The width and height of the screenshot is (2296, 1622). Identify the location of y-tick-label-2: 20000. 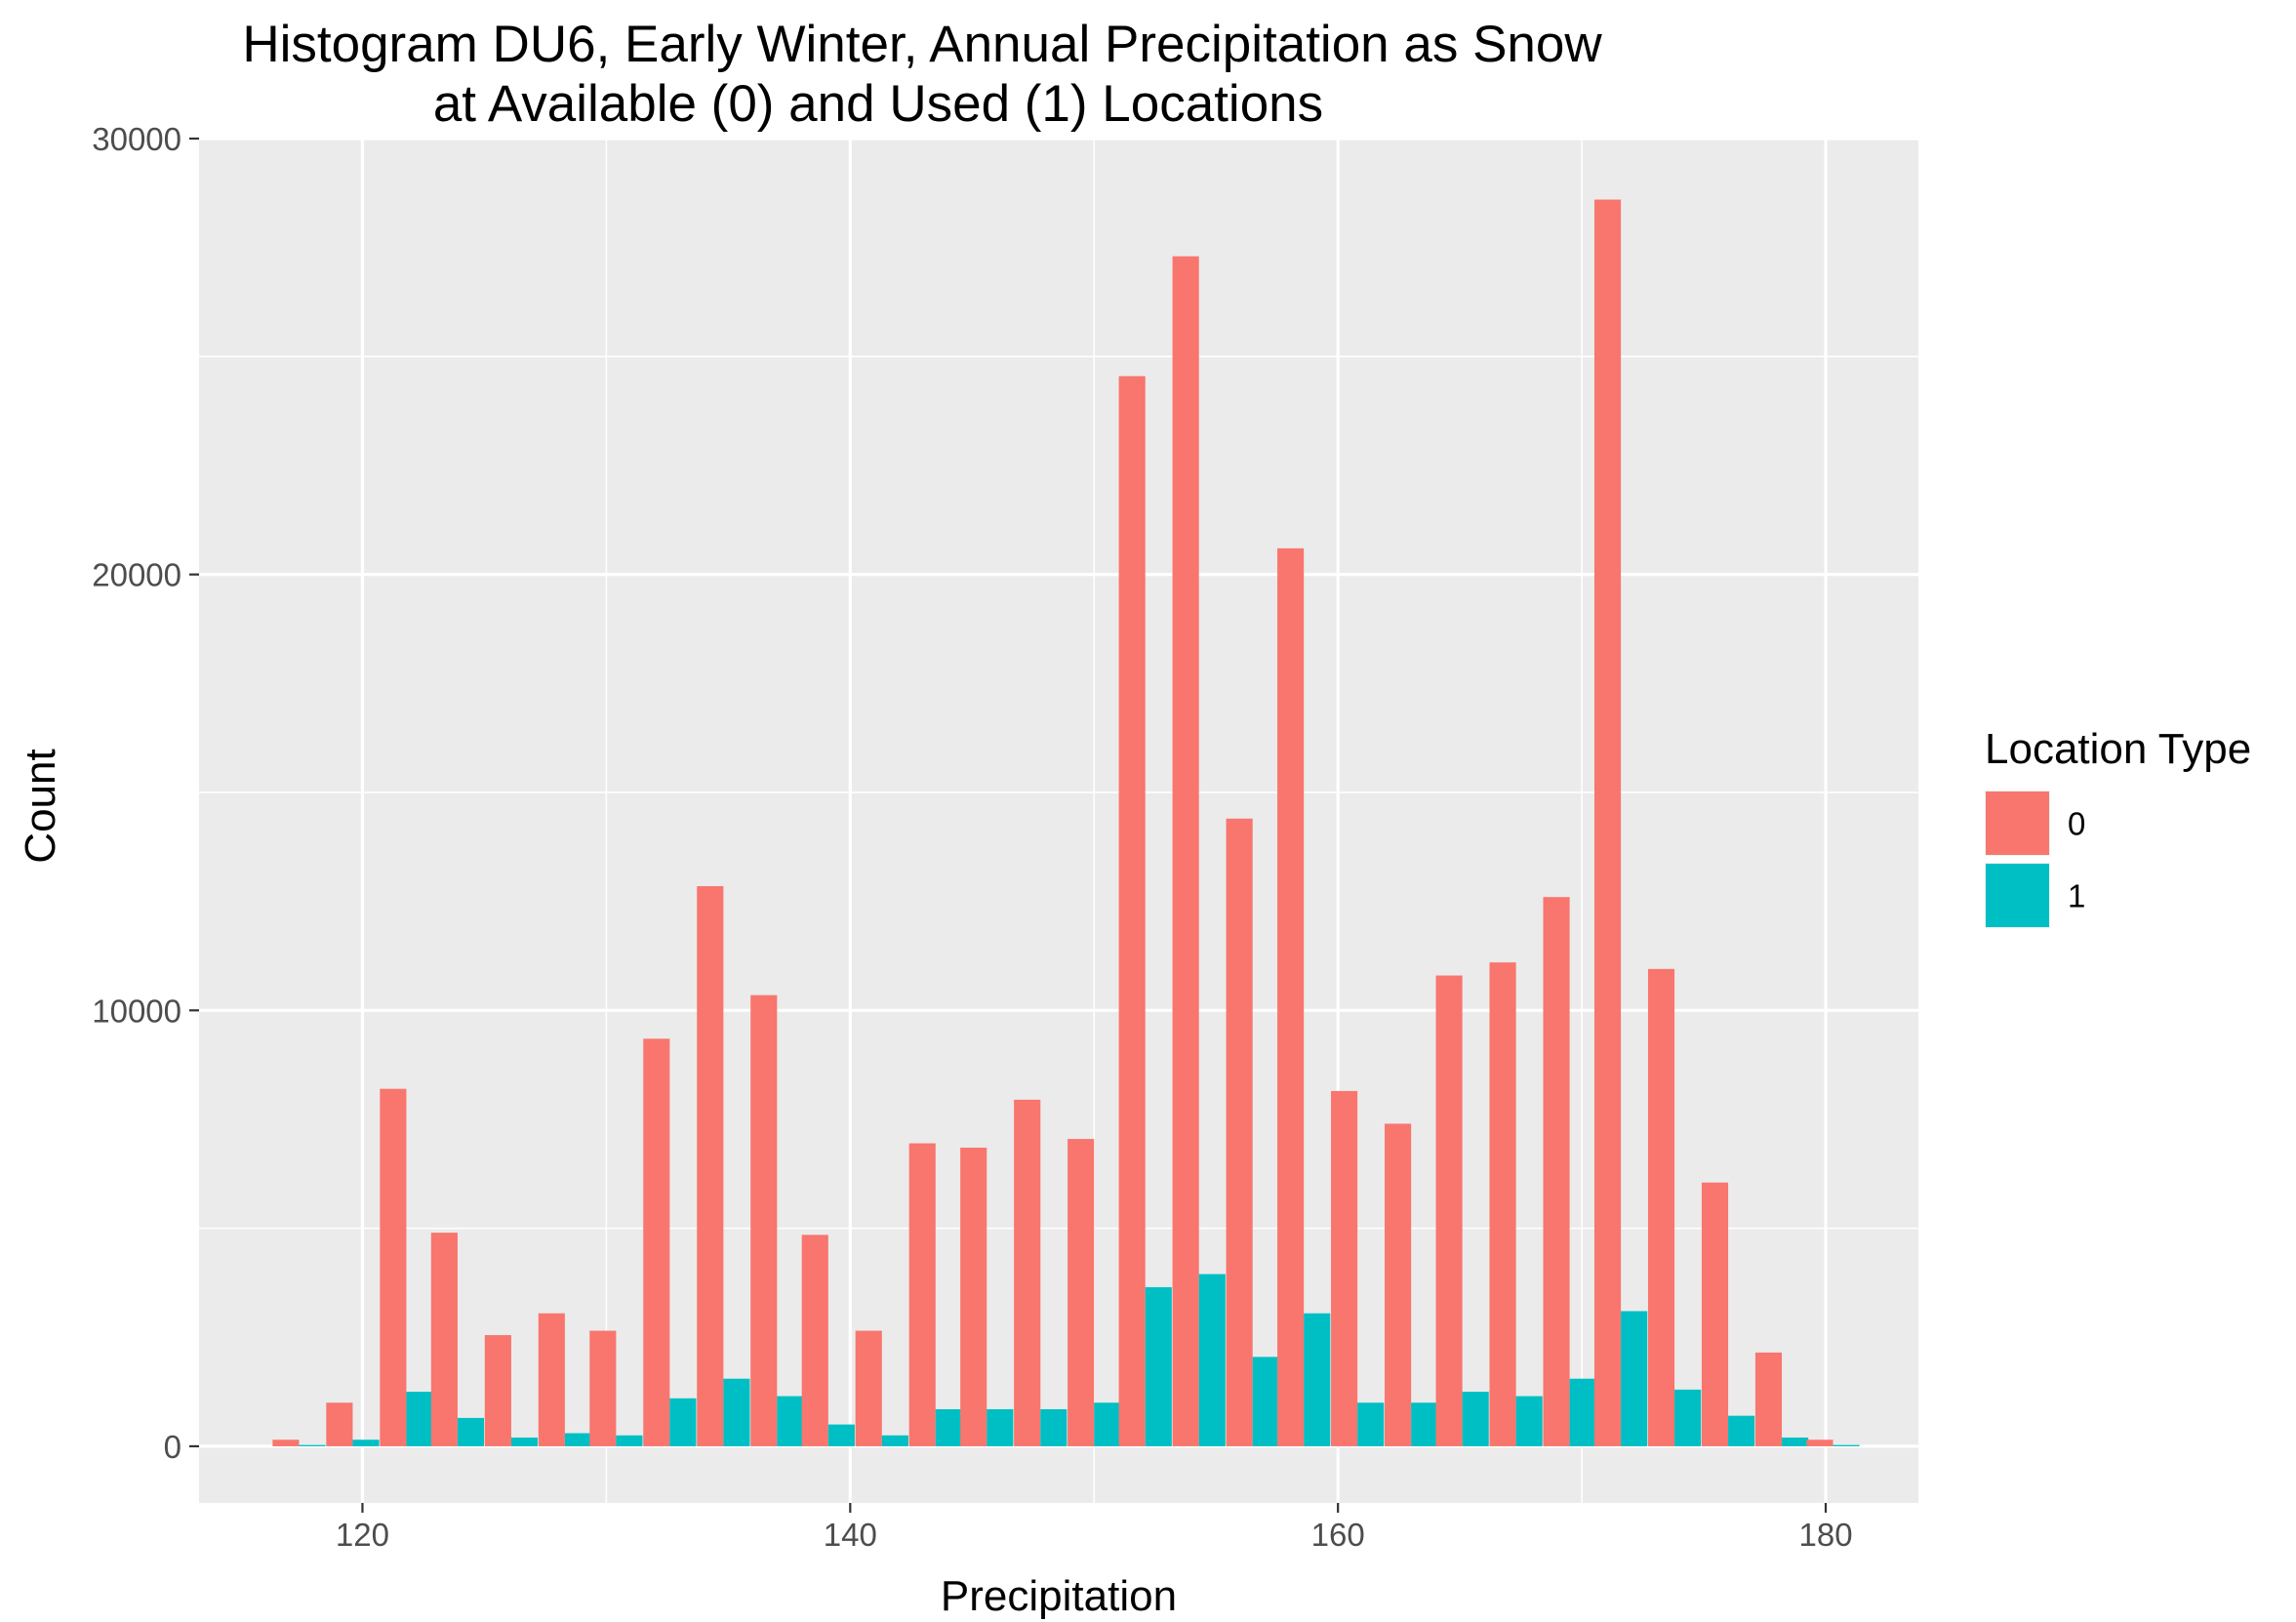
(137, 575).